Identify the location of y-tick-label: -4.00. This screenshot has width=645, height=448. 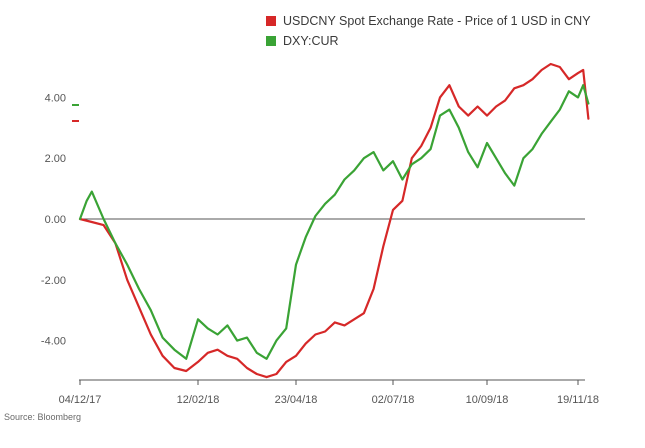
(53, 342).